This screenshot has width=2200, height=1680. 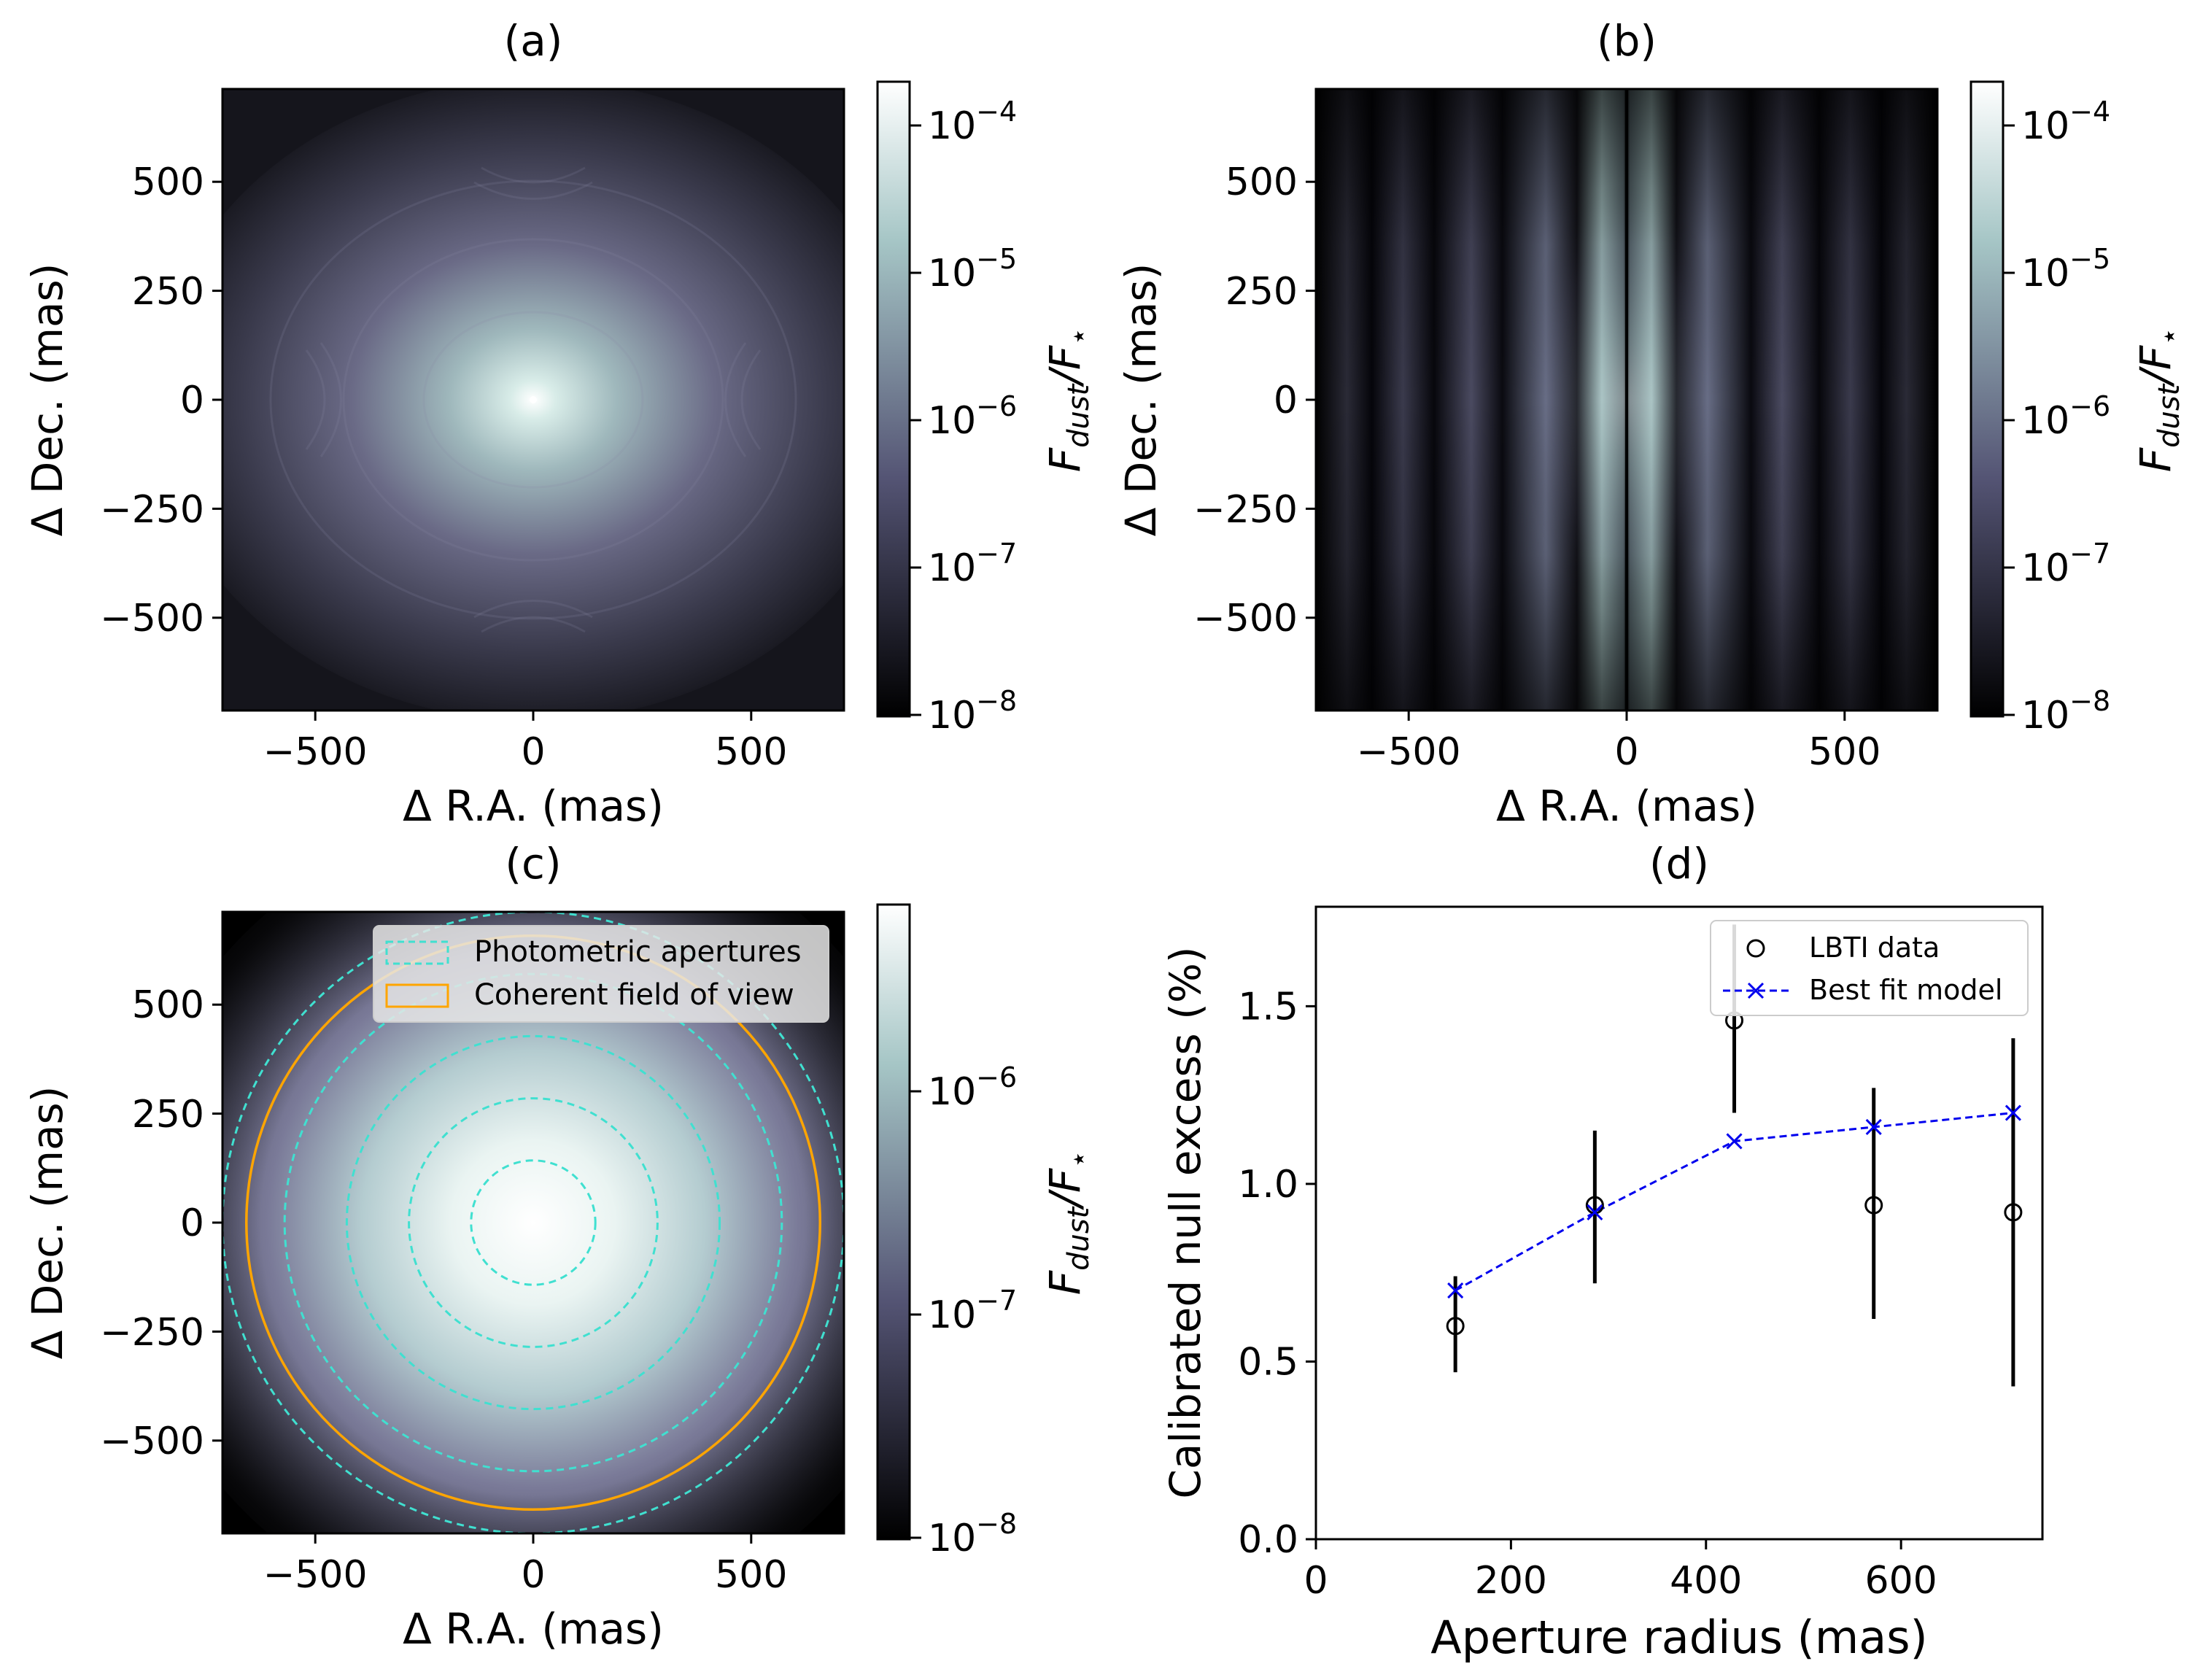 What do you see at coordinates (638, 952) in the screenshot?
I see `legend-label: Photometric apertures` at bounding box center [638, 952].